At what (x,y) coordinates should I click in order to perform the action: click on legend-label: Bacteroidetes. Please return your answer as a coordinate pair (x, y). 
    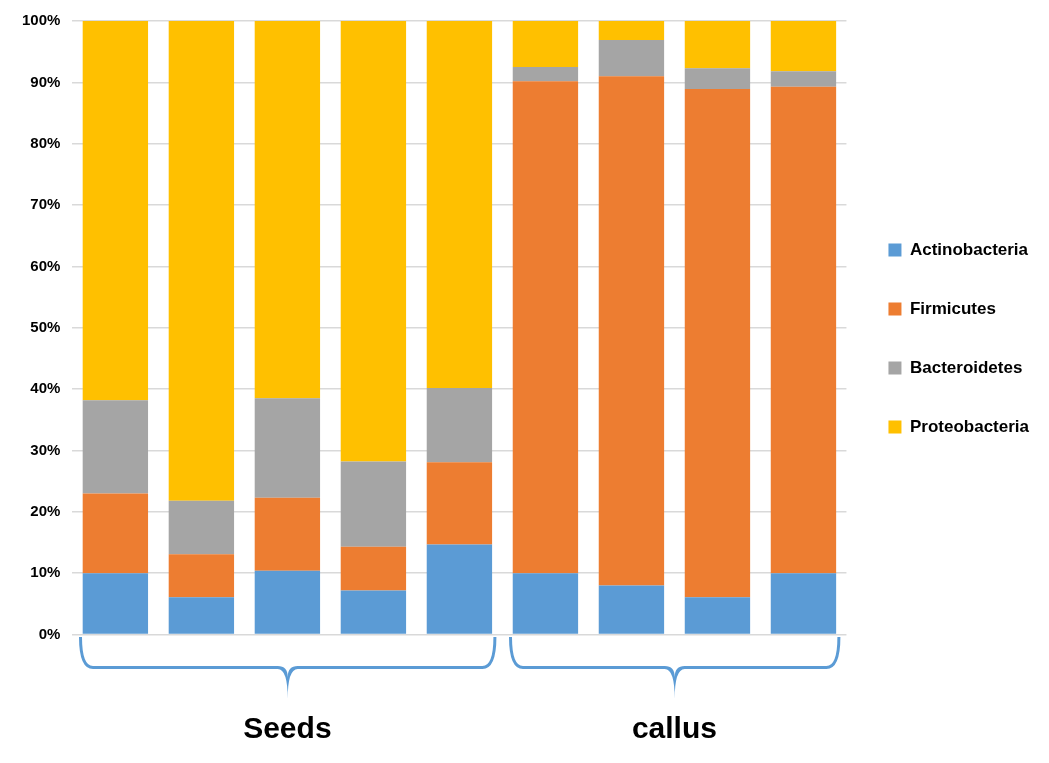
    Looking at the image, I should click on (966, 367).